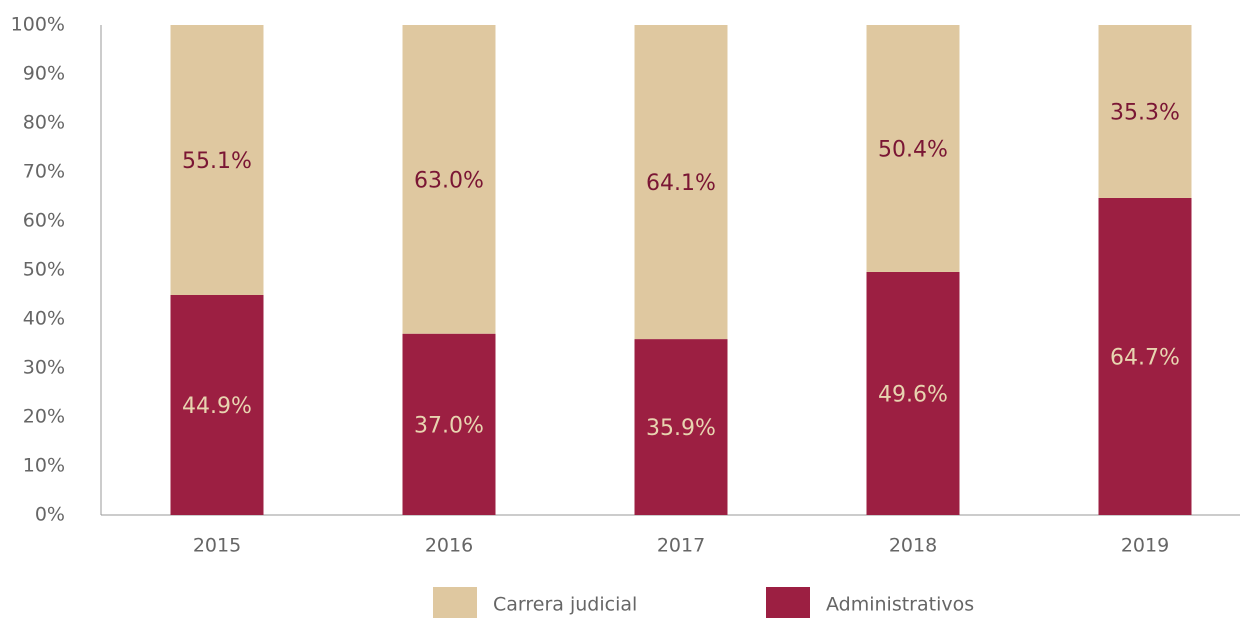 The height and width of the screenshot is (619, 1252). What do you see at coordinates (44, 270) in the screenshot?
I see `y-tick-label: 50%` at bounding box center [44, 270].